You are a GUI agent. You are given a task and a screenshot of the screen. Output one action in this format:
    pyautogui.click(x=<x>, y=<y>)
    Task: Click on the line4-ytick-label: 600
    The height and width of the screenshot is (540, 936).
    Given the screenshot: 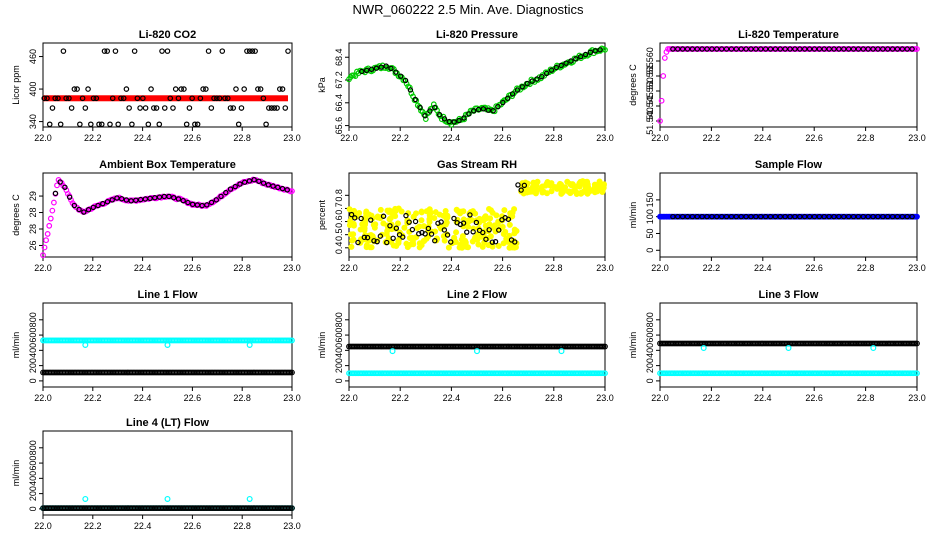 What is the action you would take?
    pyautogui.click(x=33, y=463)
    